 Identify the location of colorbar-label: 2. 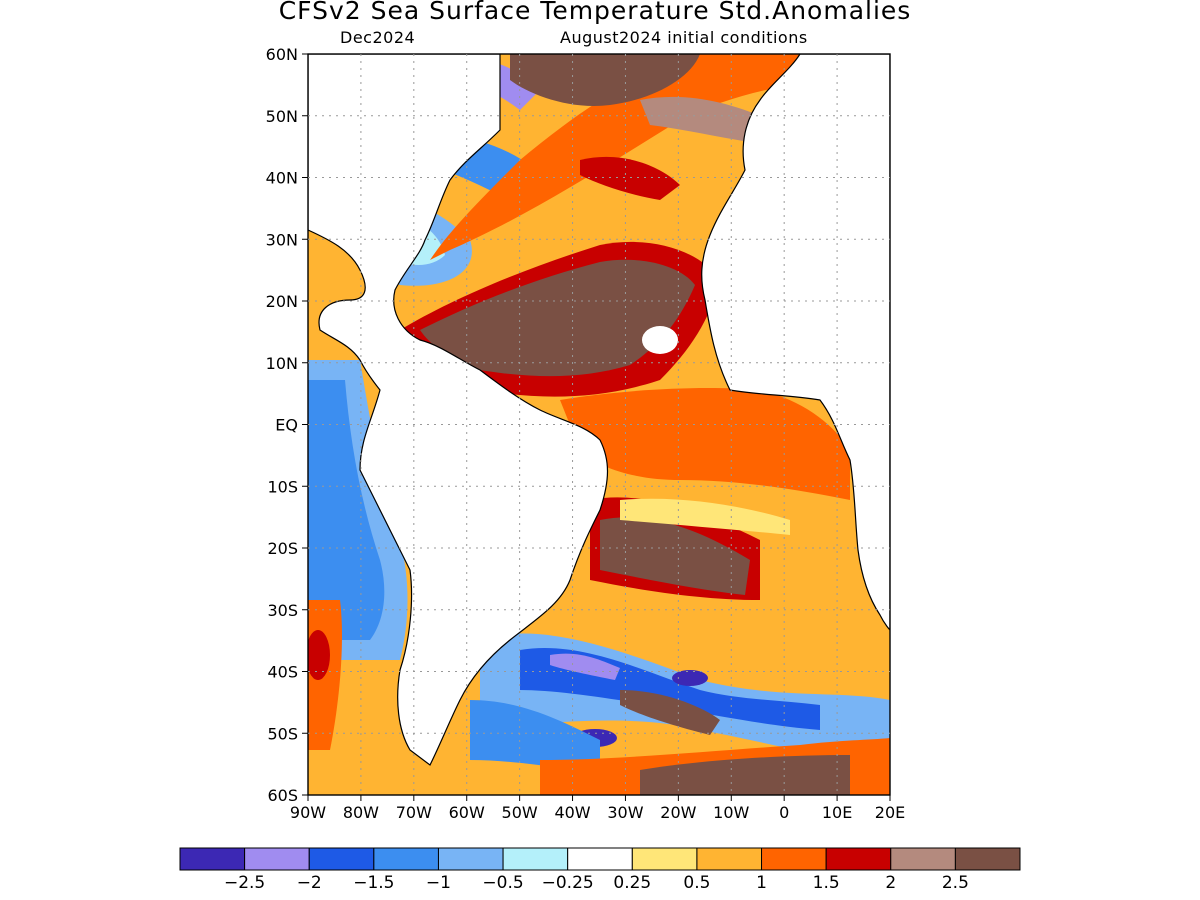
(890, 883).